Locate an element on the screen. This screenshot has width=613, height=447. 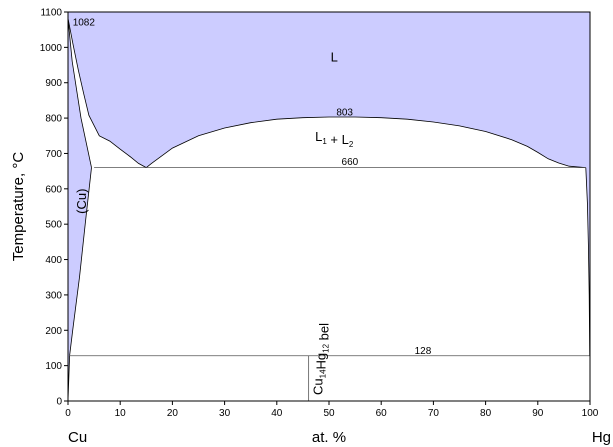
x-tick-label: 20 is located at coordinates (173, 413).